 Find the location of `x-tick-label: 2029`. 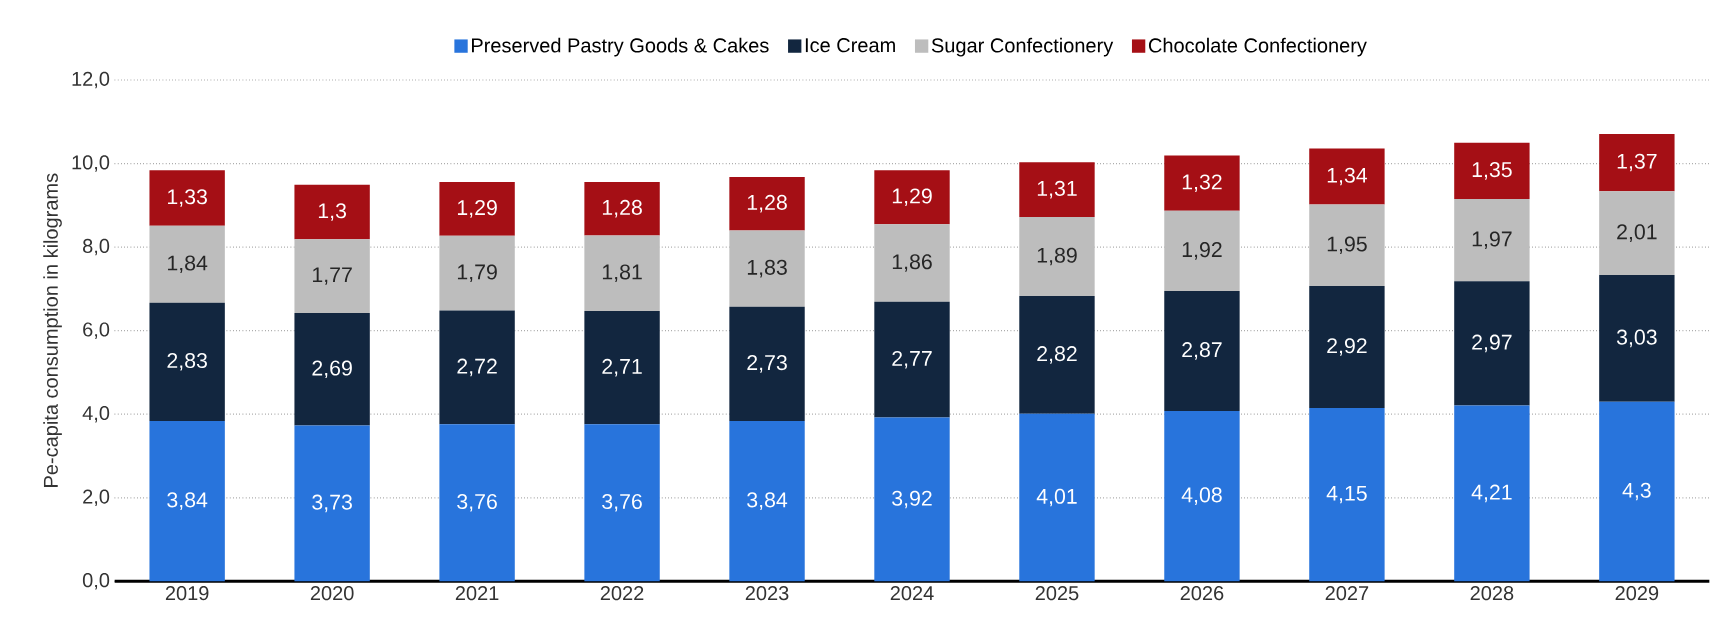

x-tick-label: 2029 is located at coordinates (1637, 593).